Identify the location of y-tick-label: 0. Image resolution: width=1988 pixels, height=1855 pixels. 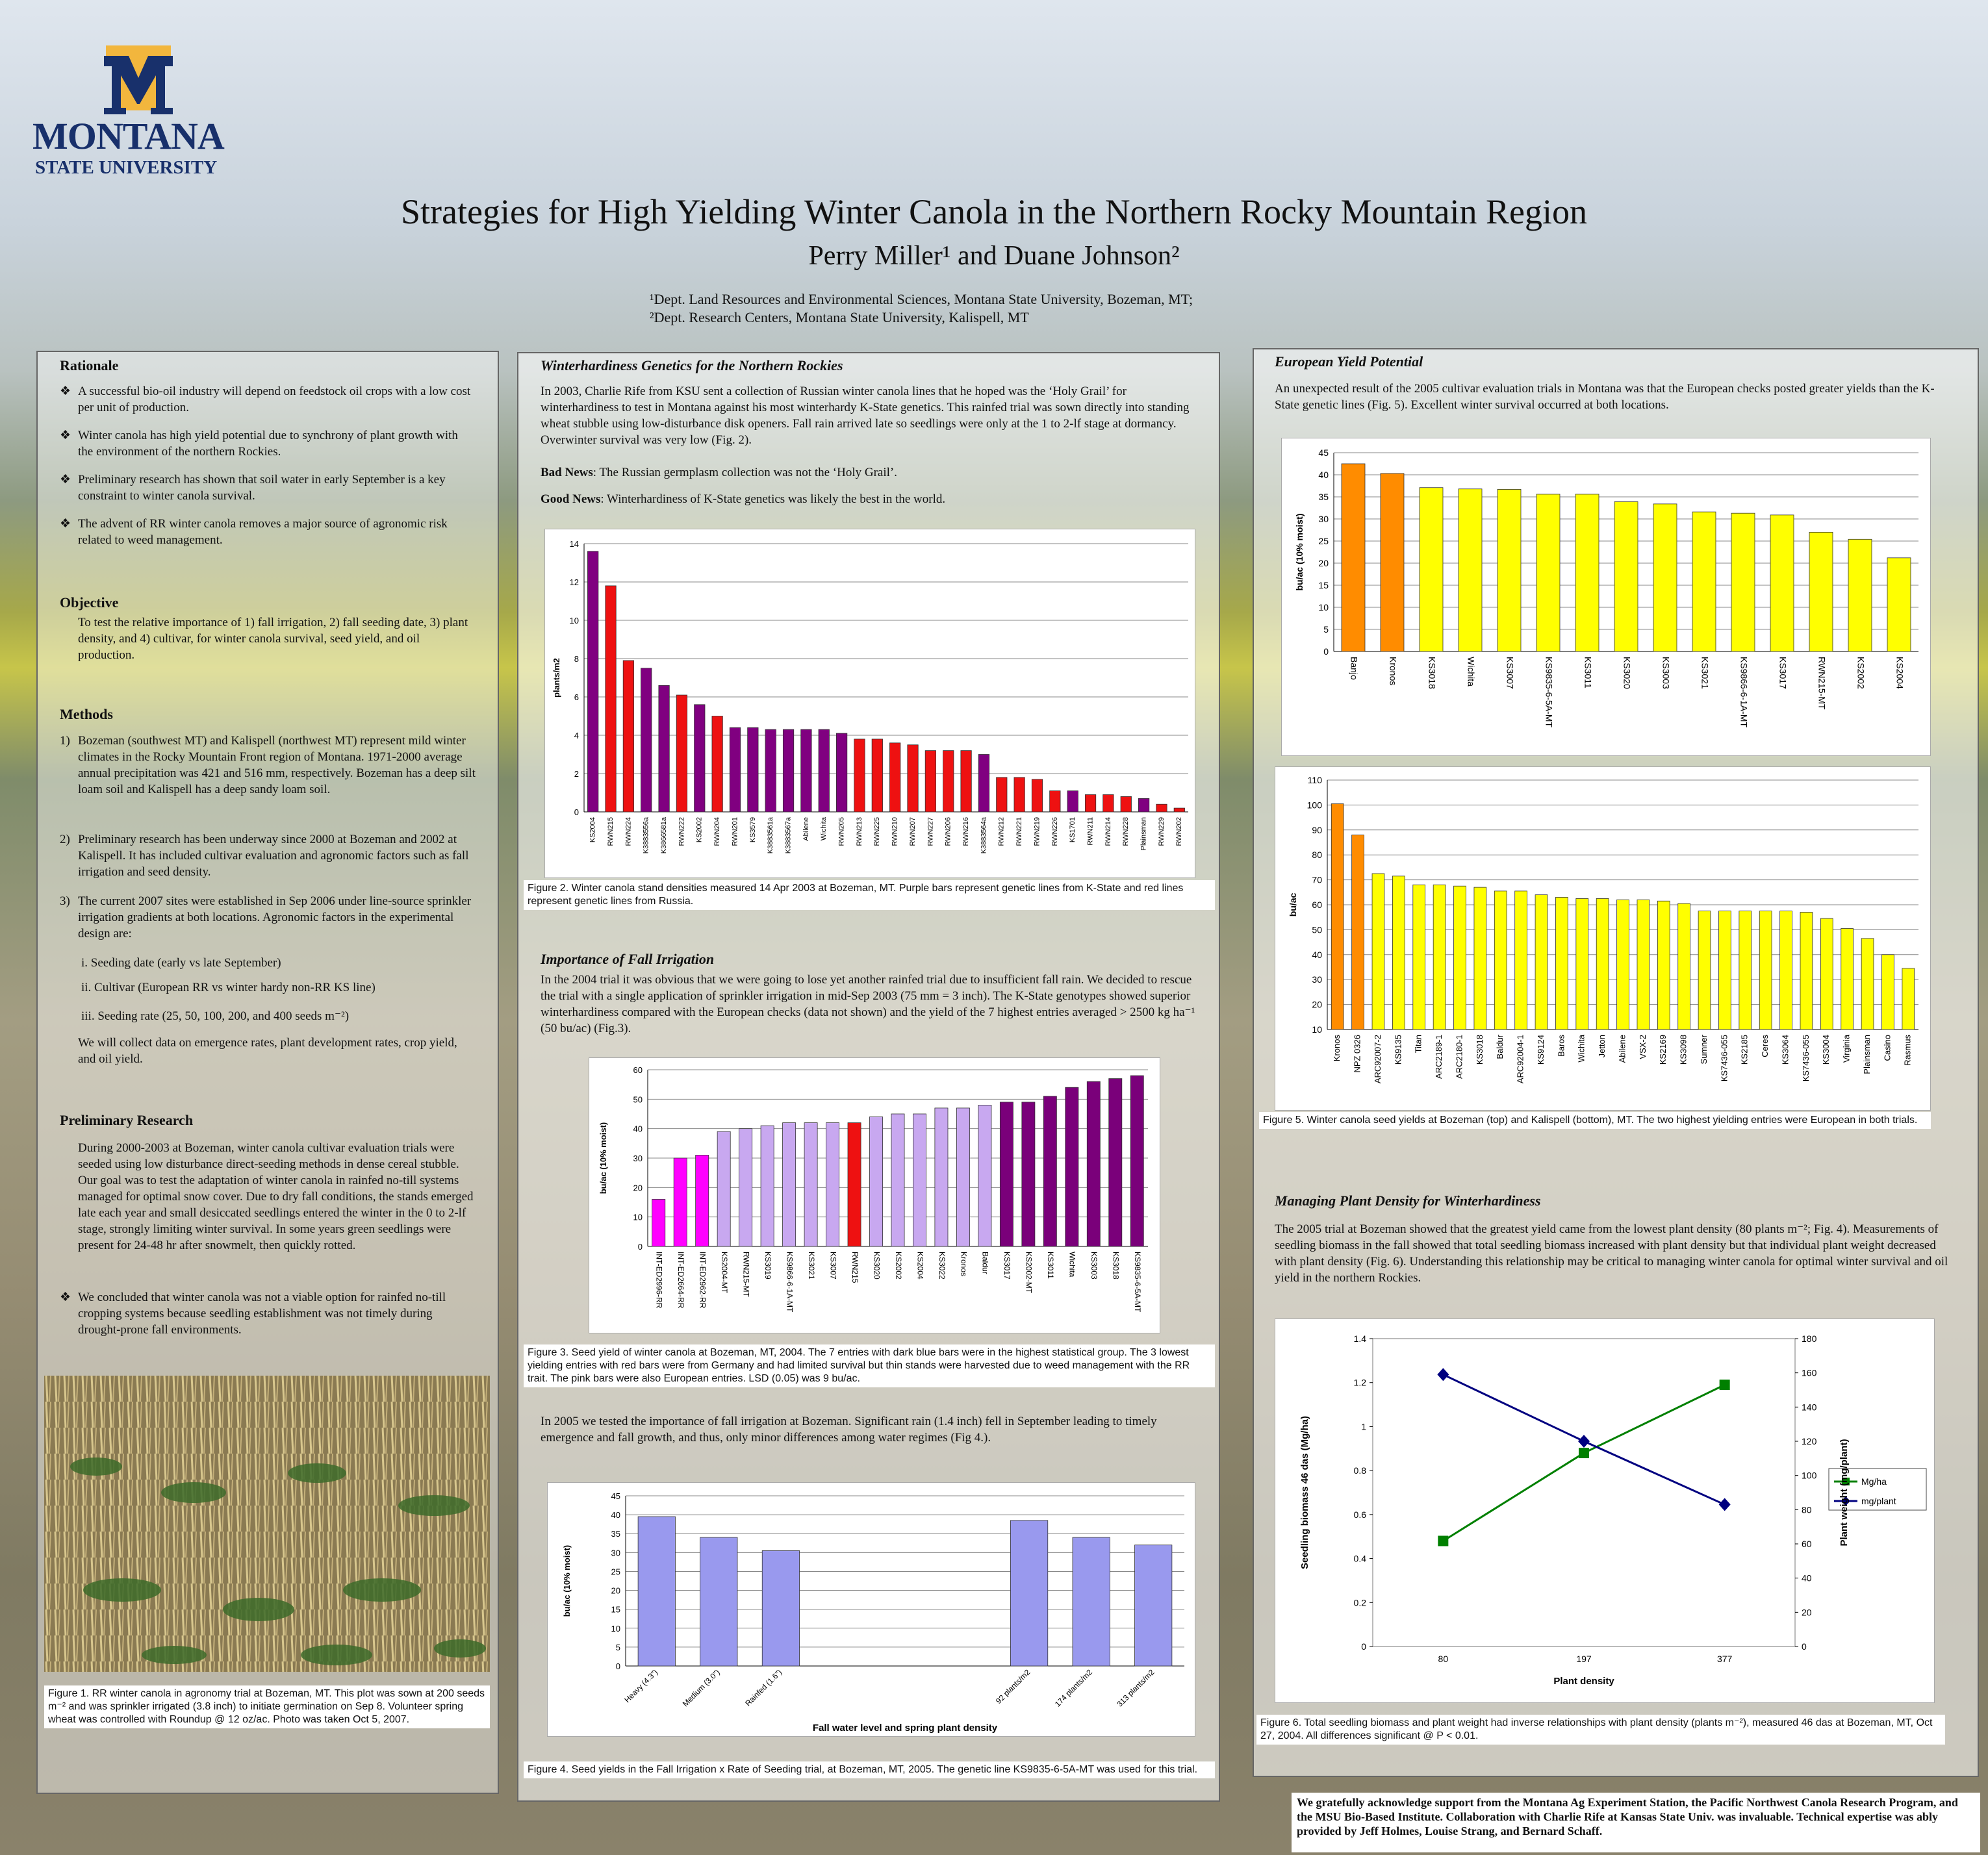
(1363, 1646).